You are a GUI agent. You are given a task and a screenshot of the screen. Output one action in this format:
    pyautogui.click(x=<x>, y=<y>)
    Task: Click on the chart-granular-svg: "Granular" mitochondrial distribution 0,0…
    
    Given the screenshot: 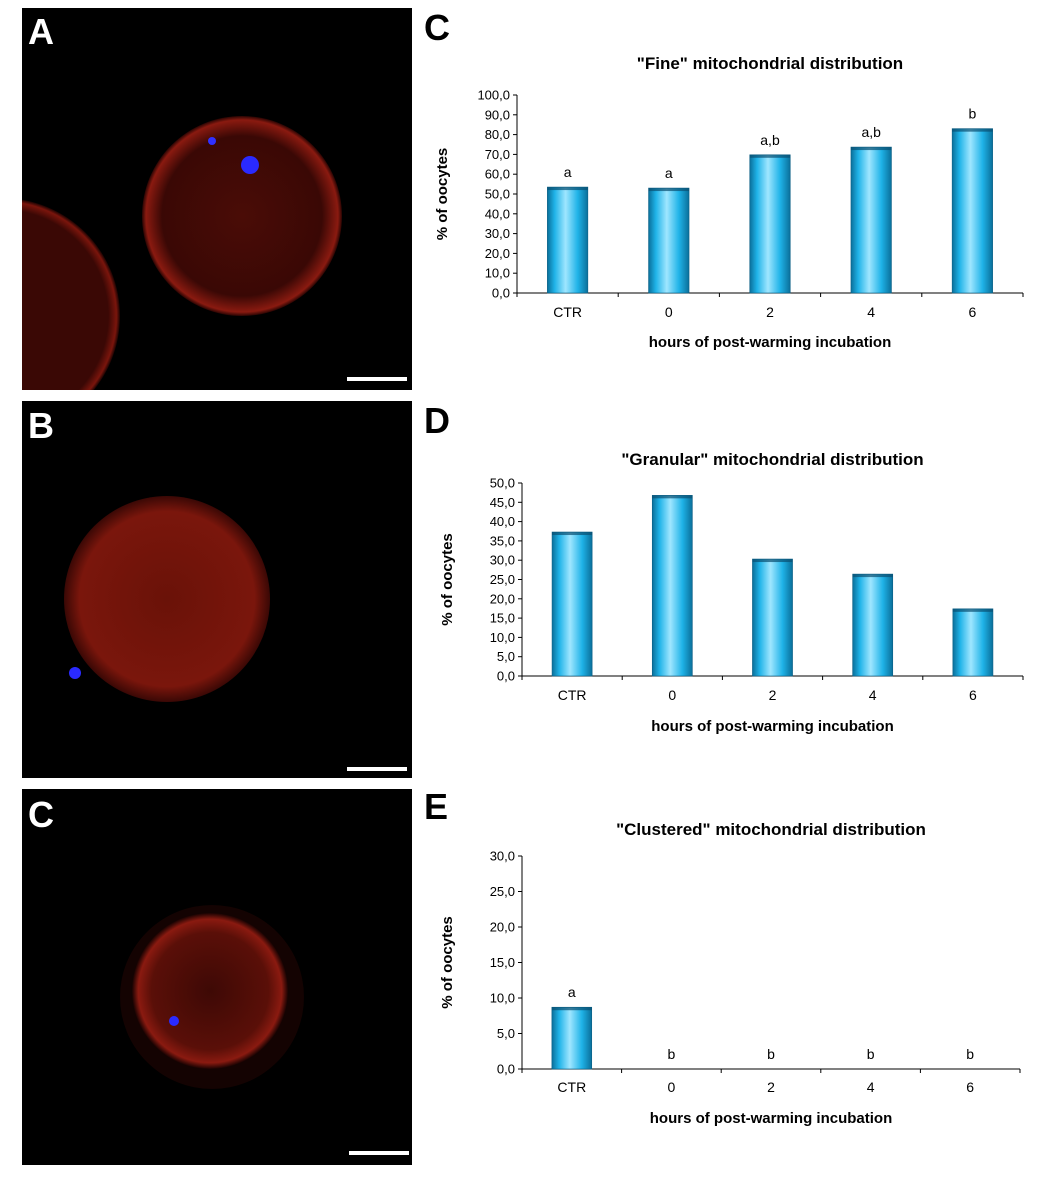 What is the action you would take?
    pyautogui.click(x=731, y=592)
    